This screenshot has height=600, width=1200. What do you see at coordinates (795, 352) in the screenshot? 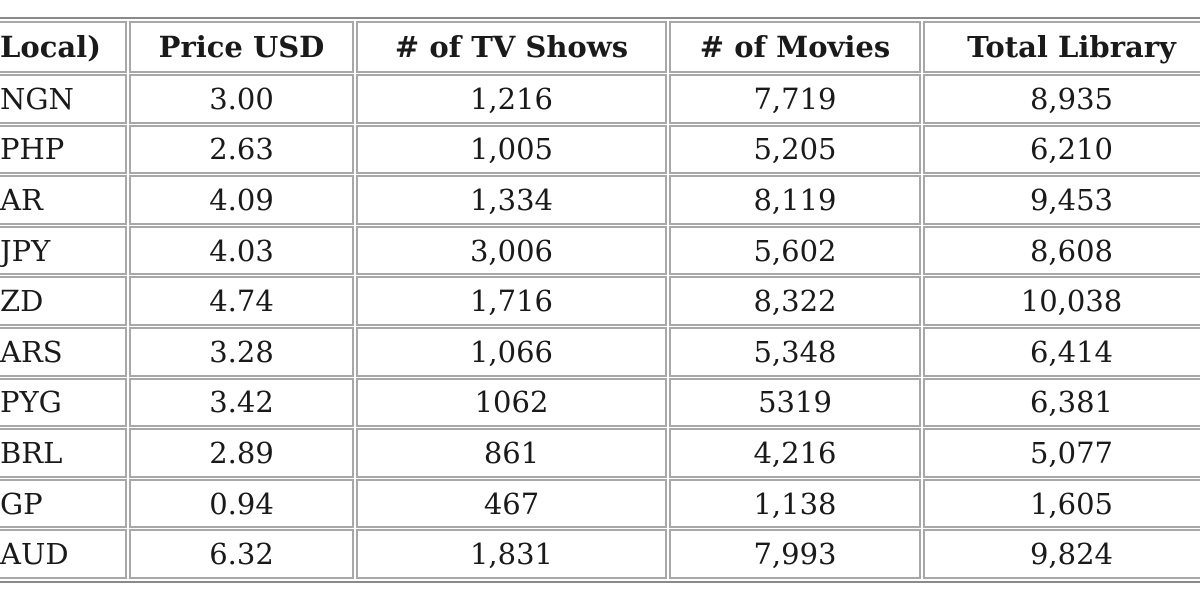
I see `table-cell: 5,348` at bounding box center [795, 352].